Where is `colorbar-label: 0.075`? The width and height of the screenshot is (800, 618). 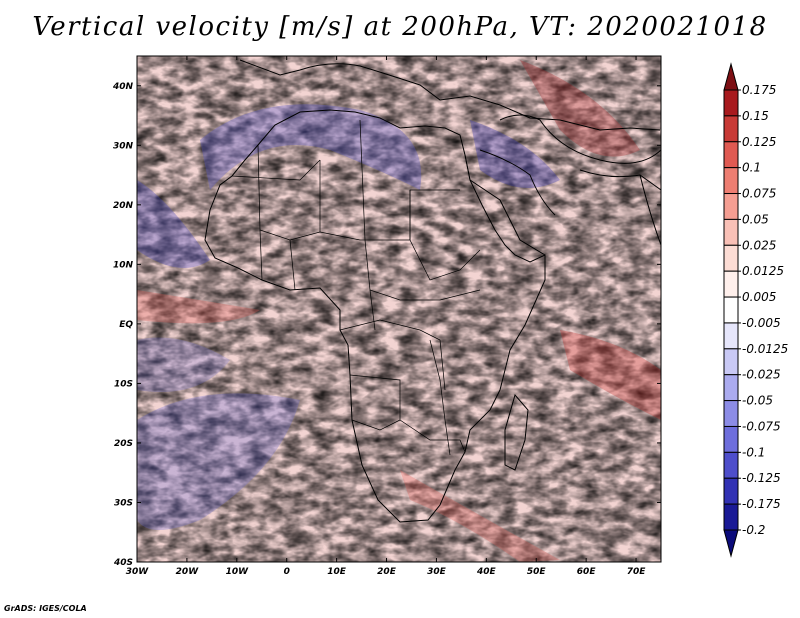 colorbar-label: 0.075 is located at coordinates (759, 194).